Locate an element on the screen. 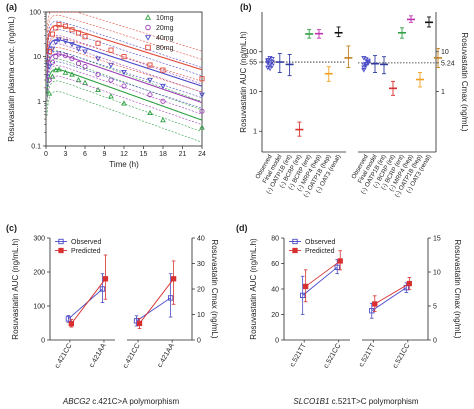 Image resolution: width=474 pixels, height=409 pixels. panel-d-legend-marker is located at coordinates (295, 241).